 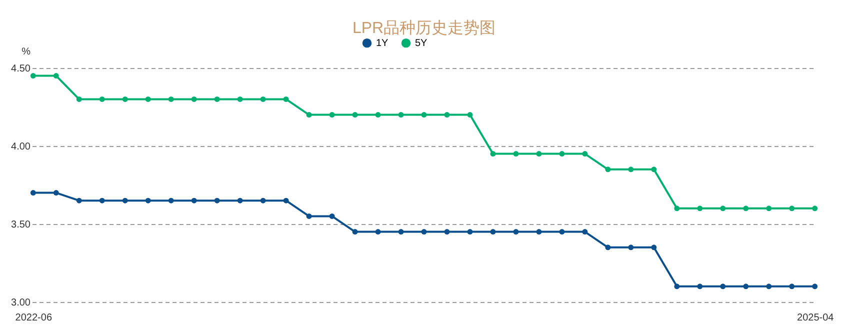 I want to click on y-axis-title: %, so click(x=26, y=52).